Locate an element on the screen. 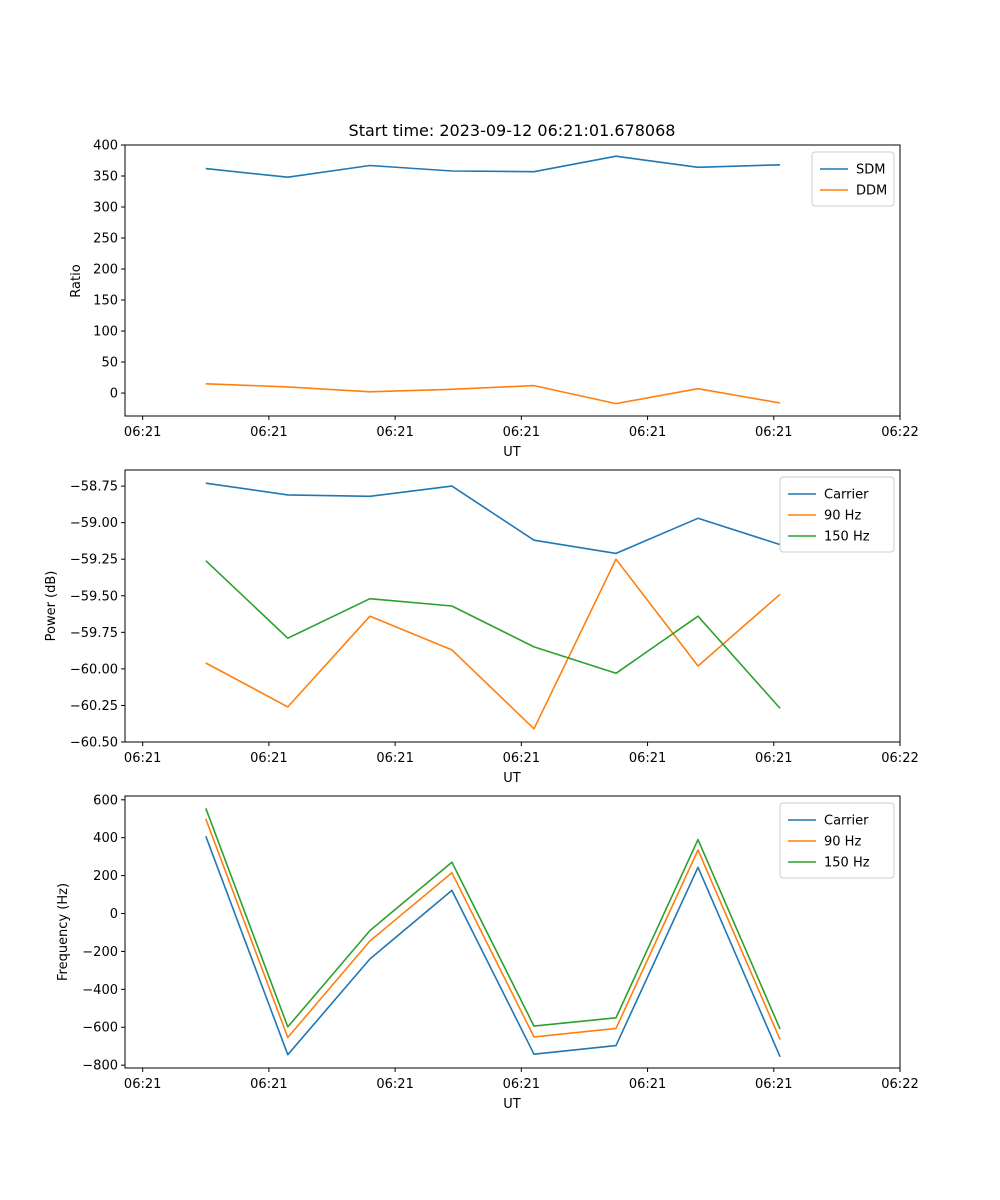 This screenshot has width=1000, height=1200. y-axis-label: Ratio is located at coordinates (76, 280).